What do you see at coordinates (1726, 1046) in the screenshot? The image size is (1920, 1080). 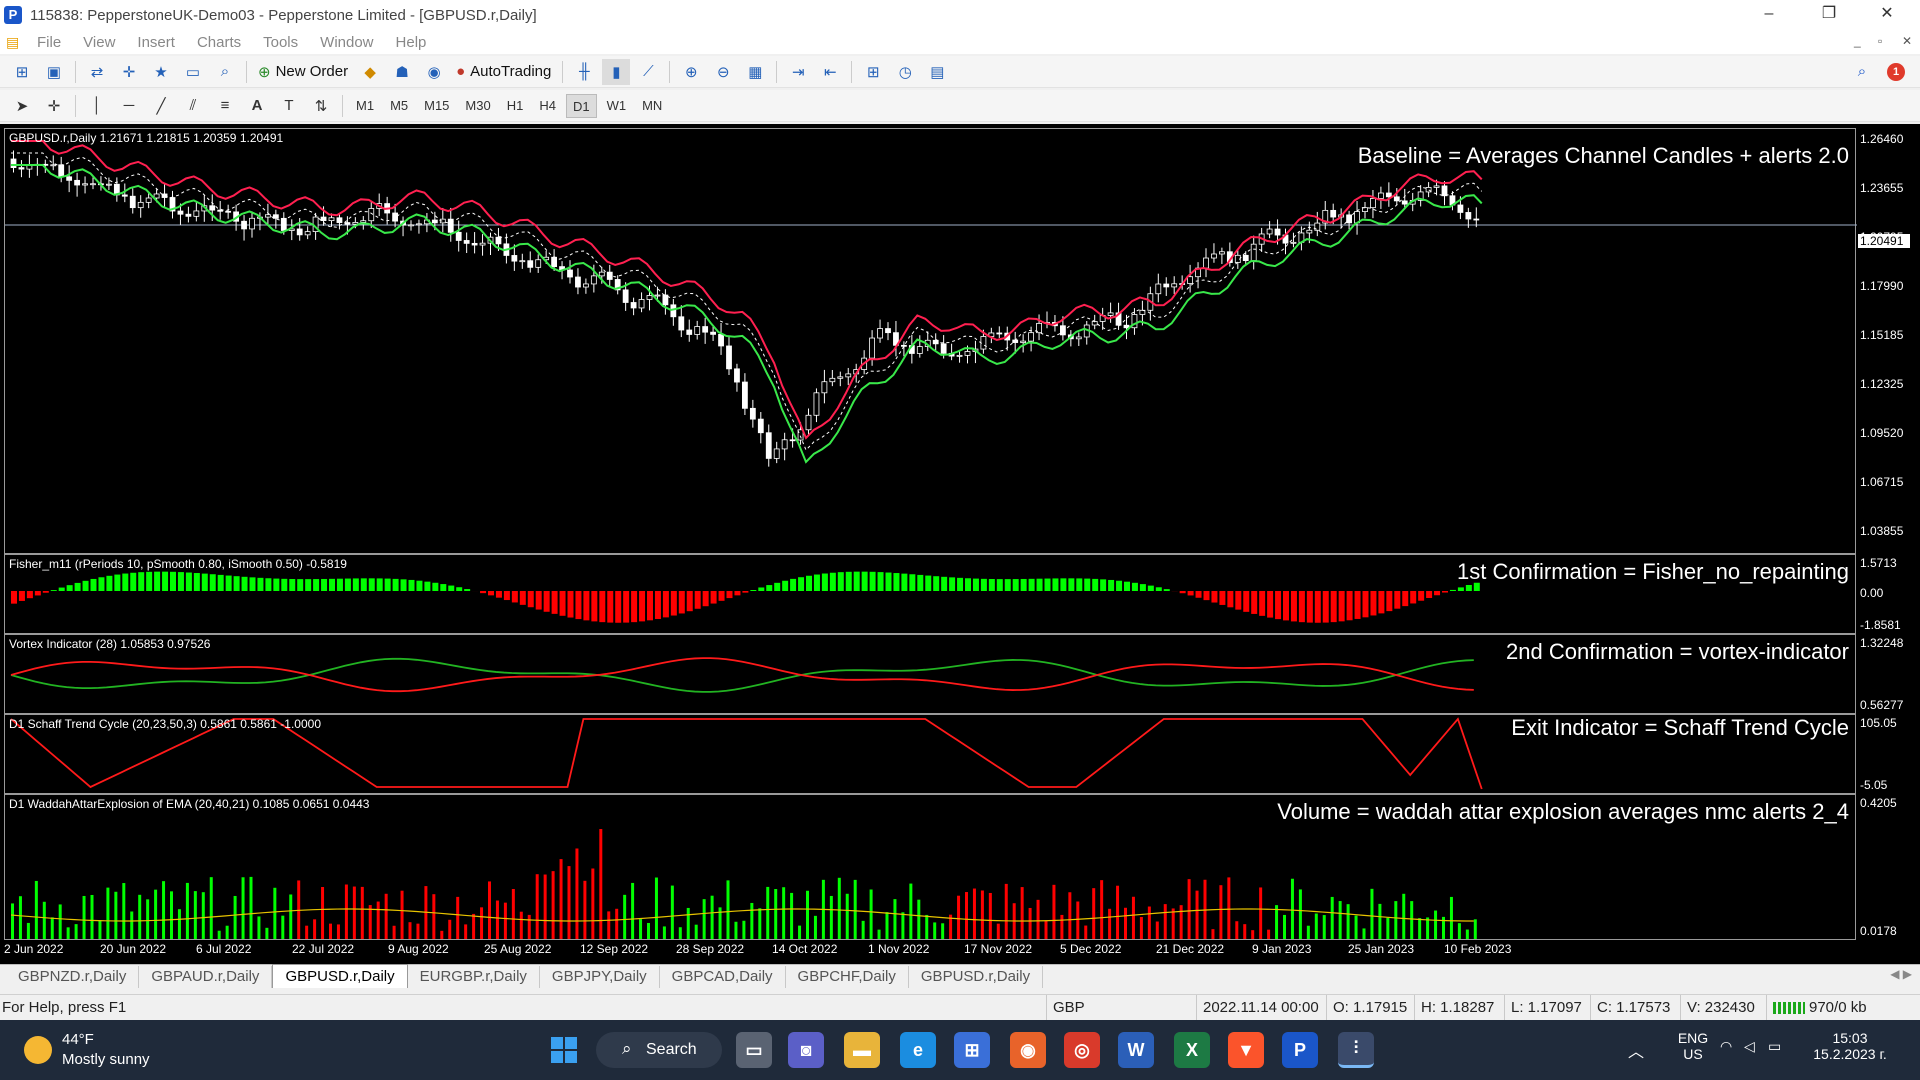 I see `wifi-icon: ◠` at bounding box center [1726, 1046].